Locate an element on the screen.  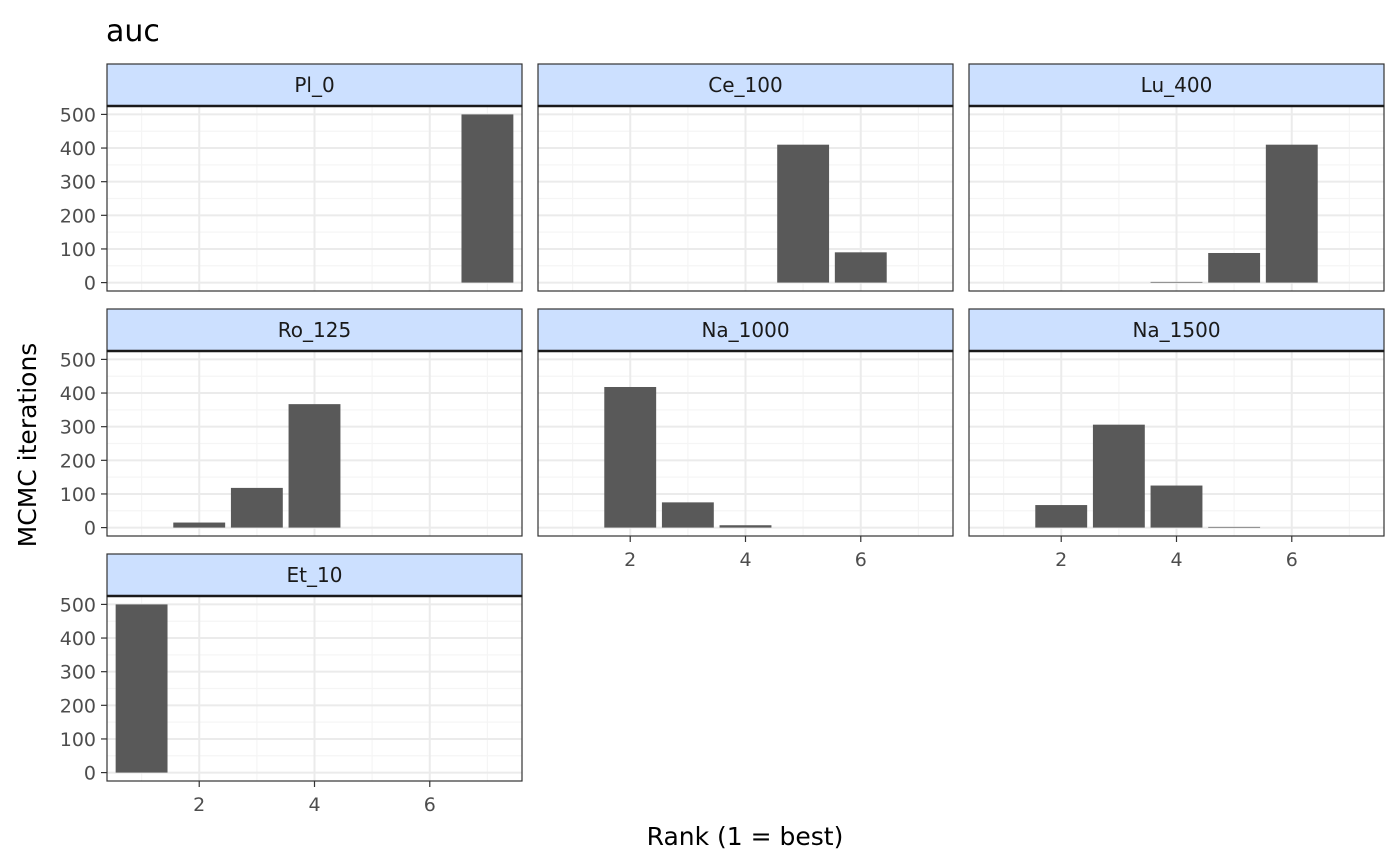
facet-panel-lu-400: Lu_400 is located at coordinates (1176, 177).